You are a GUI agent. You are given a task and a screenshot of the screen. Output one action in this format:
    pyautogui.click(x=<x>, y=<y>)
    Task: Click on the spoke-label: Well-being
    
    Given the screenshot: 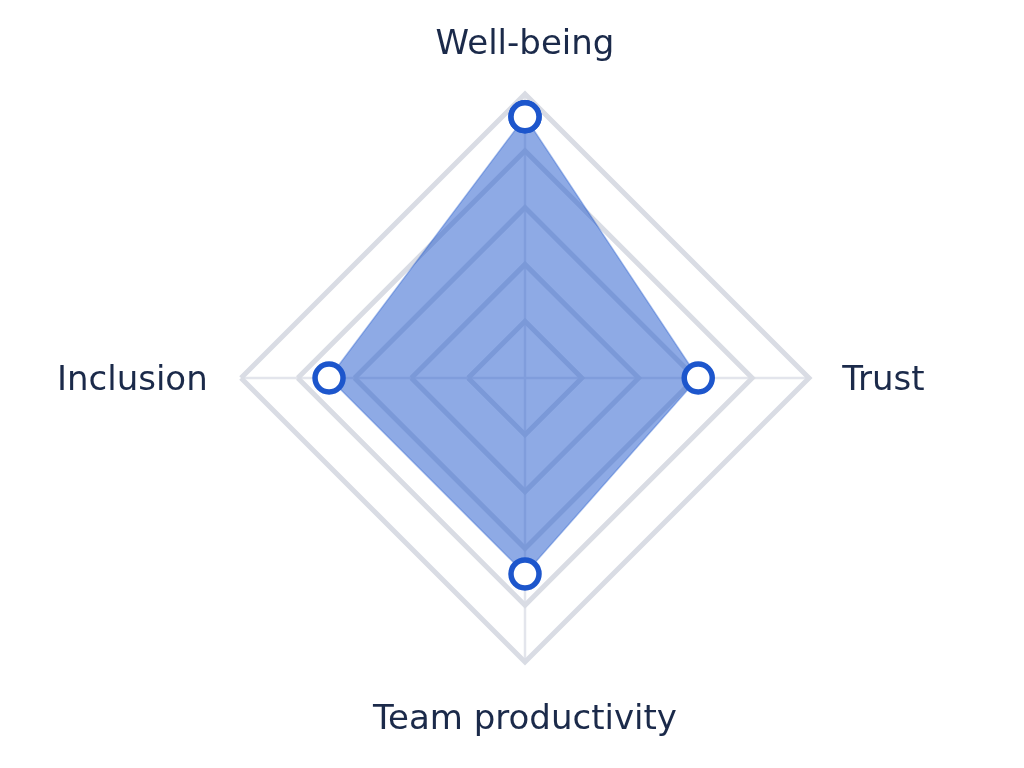 What is the action you would take?
    pyautogui.click(x=525, y=41)
    